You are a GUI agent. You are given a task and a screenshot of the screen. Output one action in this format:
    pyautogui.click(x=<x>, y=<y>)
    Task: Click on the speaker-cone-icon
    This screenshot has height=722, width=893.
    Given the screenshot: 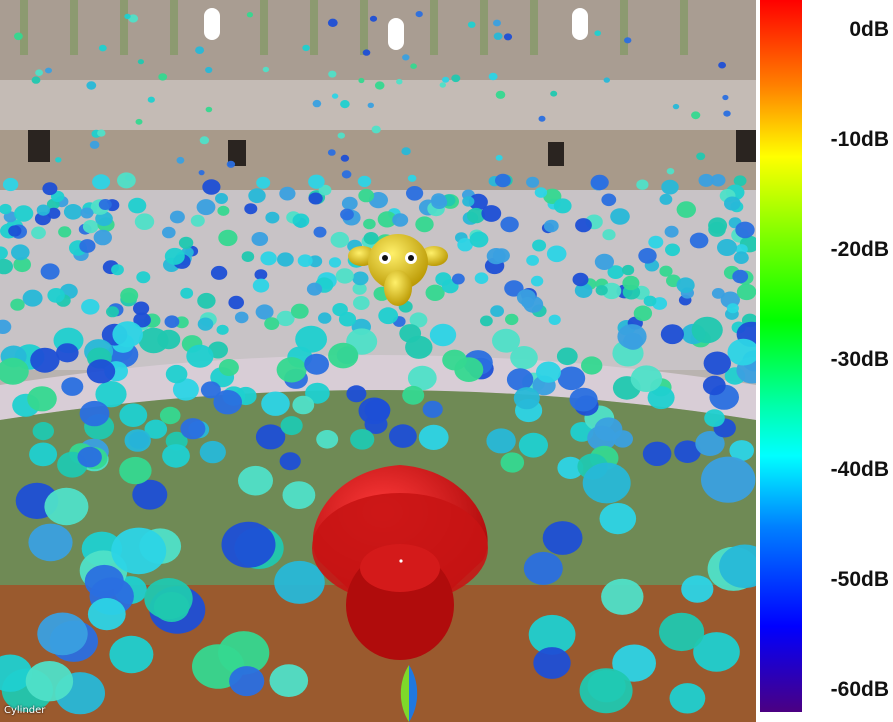 What is the action you would take?
    pyautogui.click(x=400, y=562)
    